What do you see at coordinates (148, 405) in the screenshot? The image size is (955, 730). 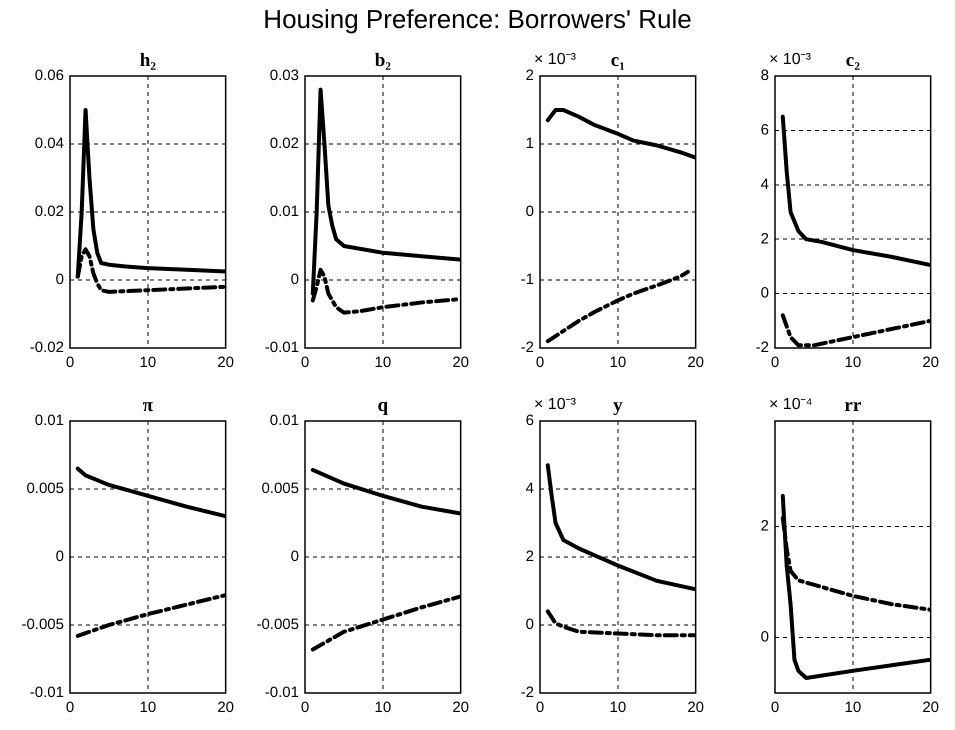 I see `chart-title: π` at bounding box center [148, 405].